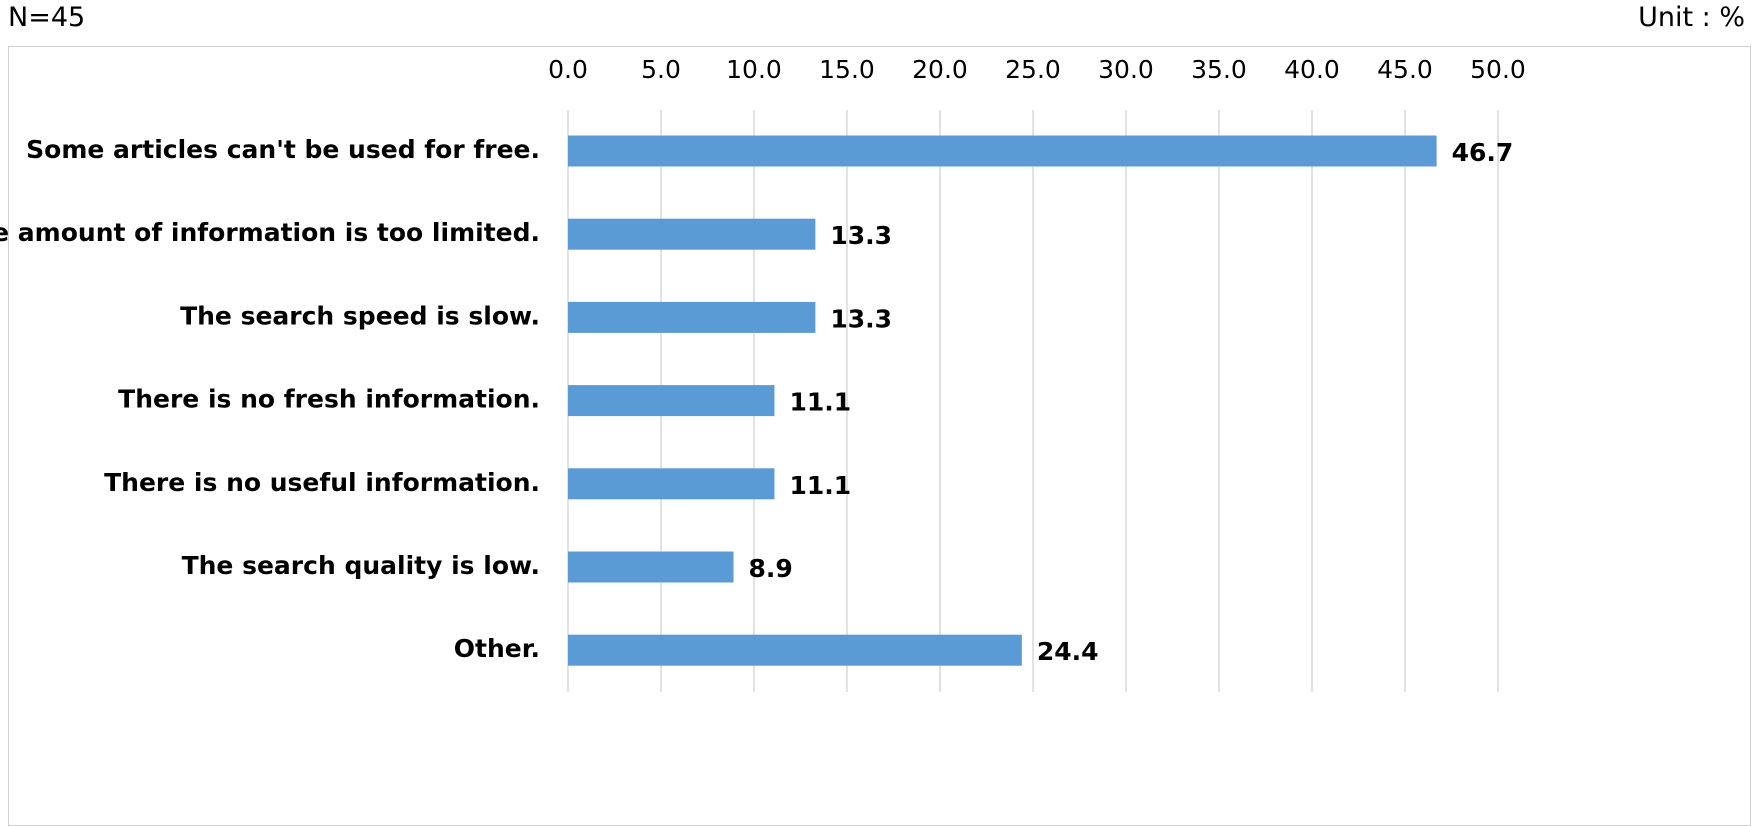 The width and height of the screenshot is (1759, 826). What do you see at coordinates (1691, 17) in the screenshot?
I see `unit-note: Unit : %` at bounding box center [1691, 17].